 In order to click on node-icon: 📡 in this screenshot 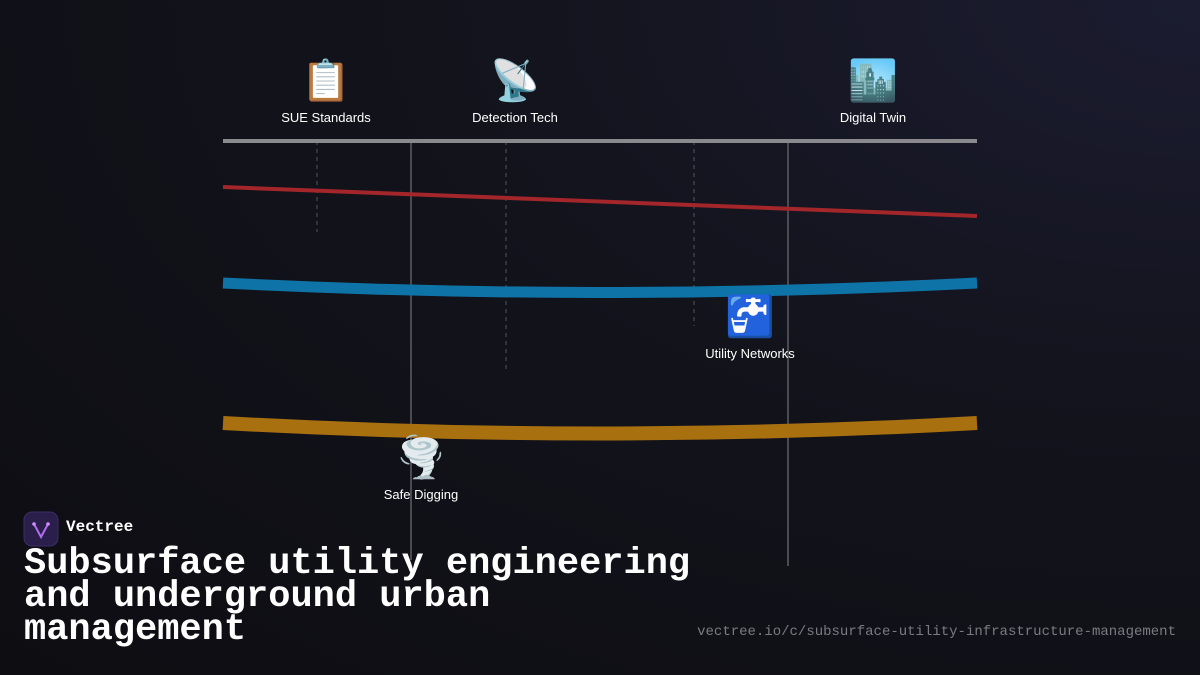, I will do `click(515, 79)`.